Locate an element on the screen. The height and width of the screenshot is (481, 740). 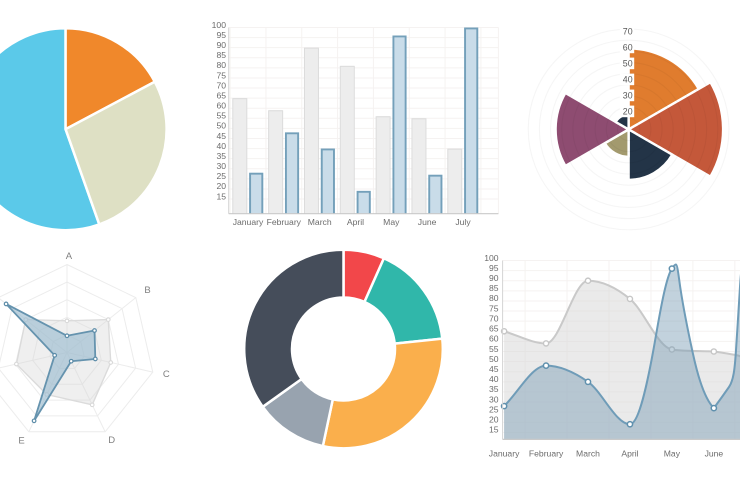
svg-text: D is located at coordinates (111, 440).